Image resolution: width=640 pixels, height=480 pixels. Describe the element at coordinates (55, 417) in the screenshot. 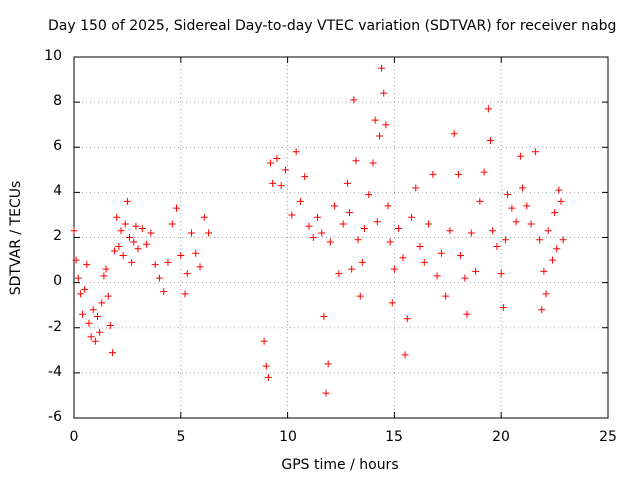

I see `y-tick-label: -6` at that location.